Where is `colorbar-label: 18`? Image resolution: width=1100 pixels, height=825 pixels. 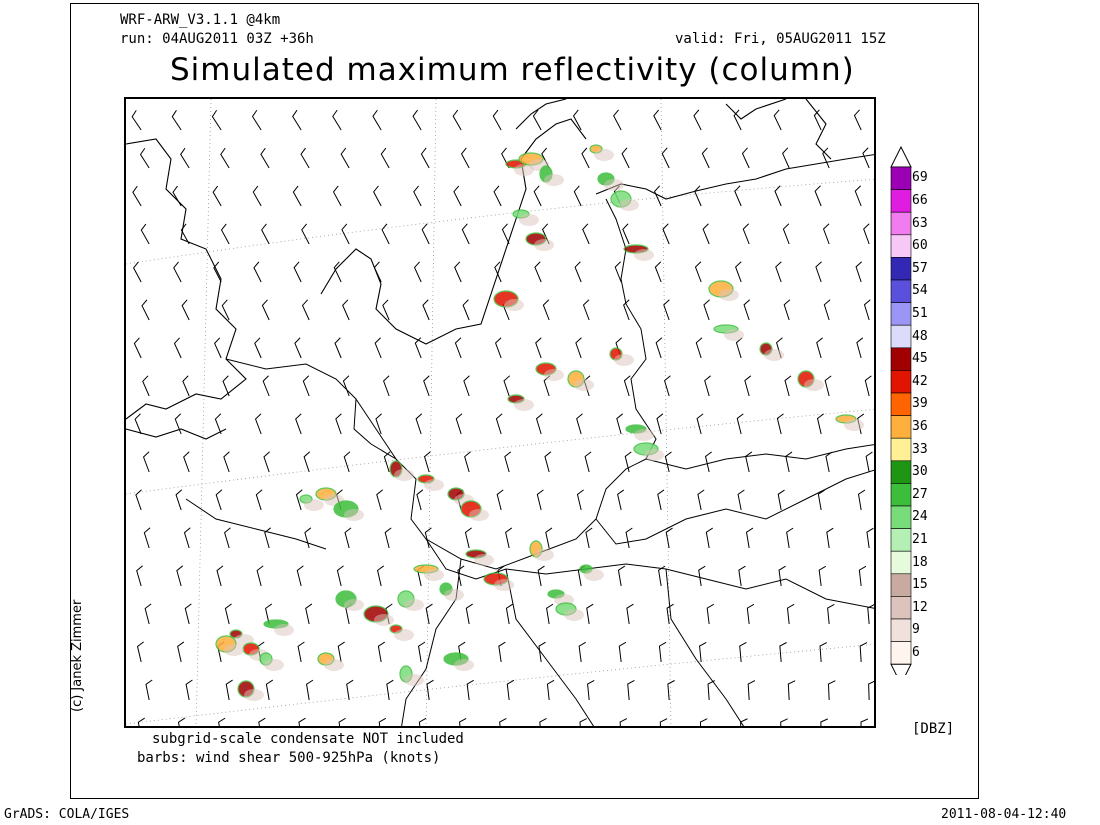 colorbar-label: 18 is located at coordinates (920, 562).